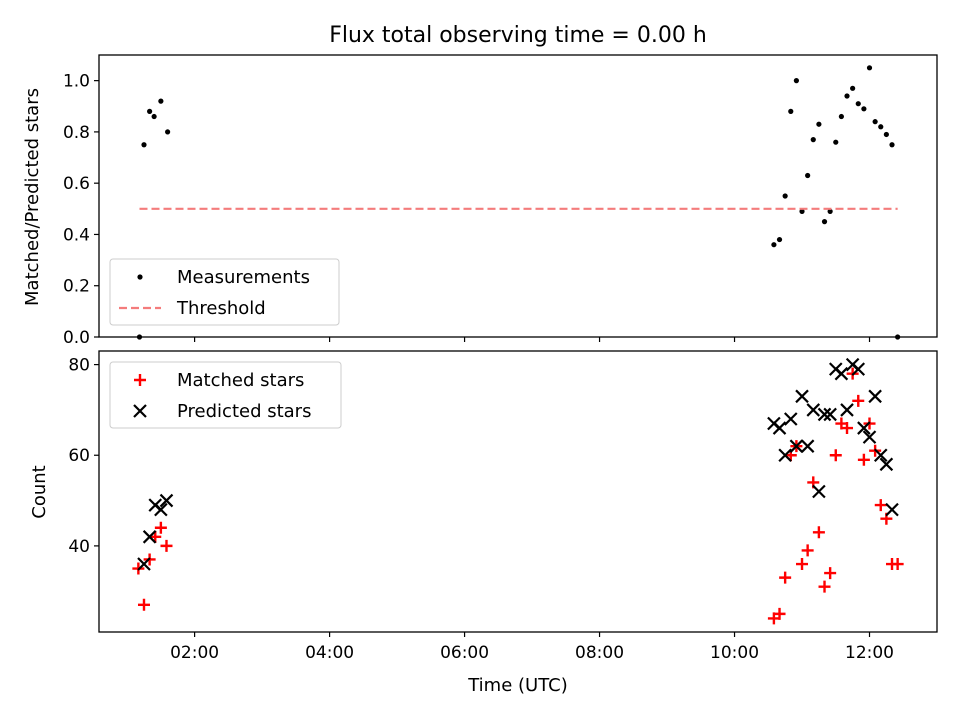  Describe the element at coordinates (76, 235) in the screenshot. I see `y-tick-label: 0.4` at that location.